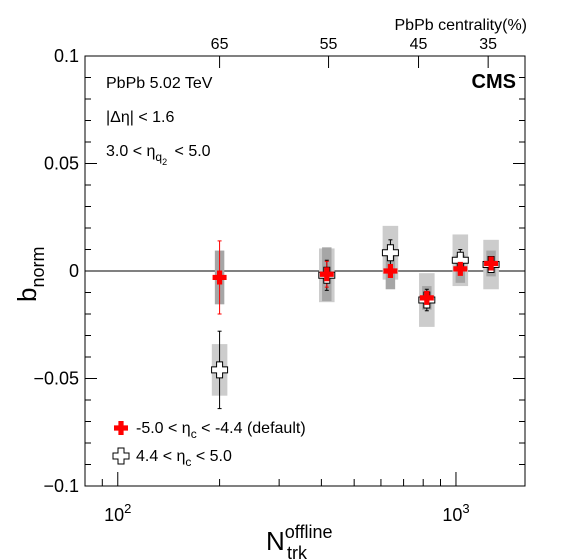 The height and width of the screenshot is (559, 581). Describe the element at coordinates (159, 83) in the screenshot. I see `system-annotation: PbPb 5.02 TeV` at that location.